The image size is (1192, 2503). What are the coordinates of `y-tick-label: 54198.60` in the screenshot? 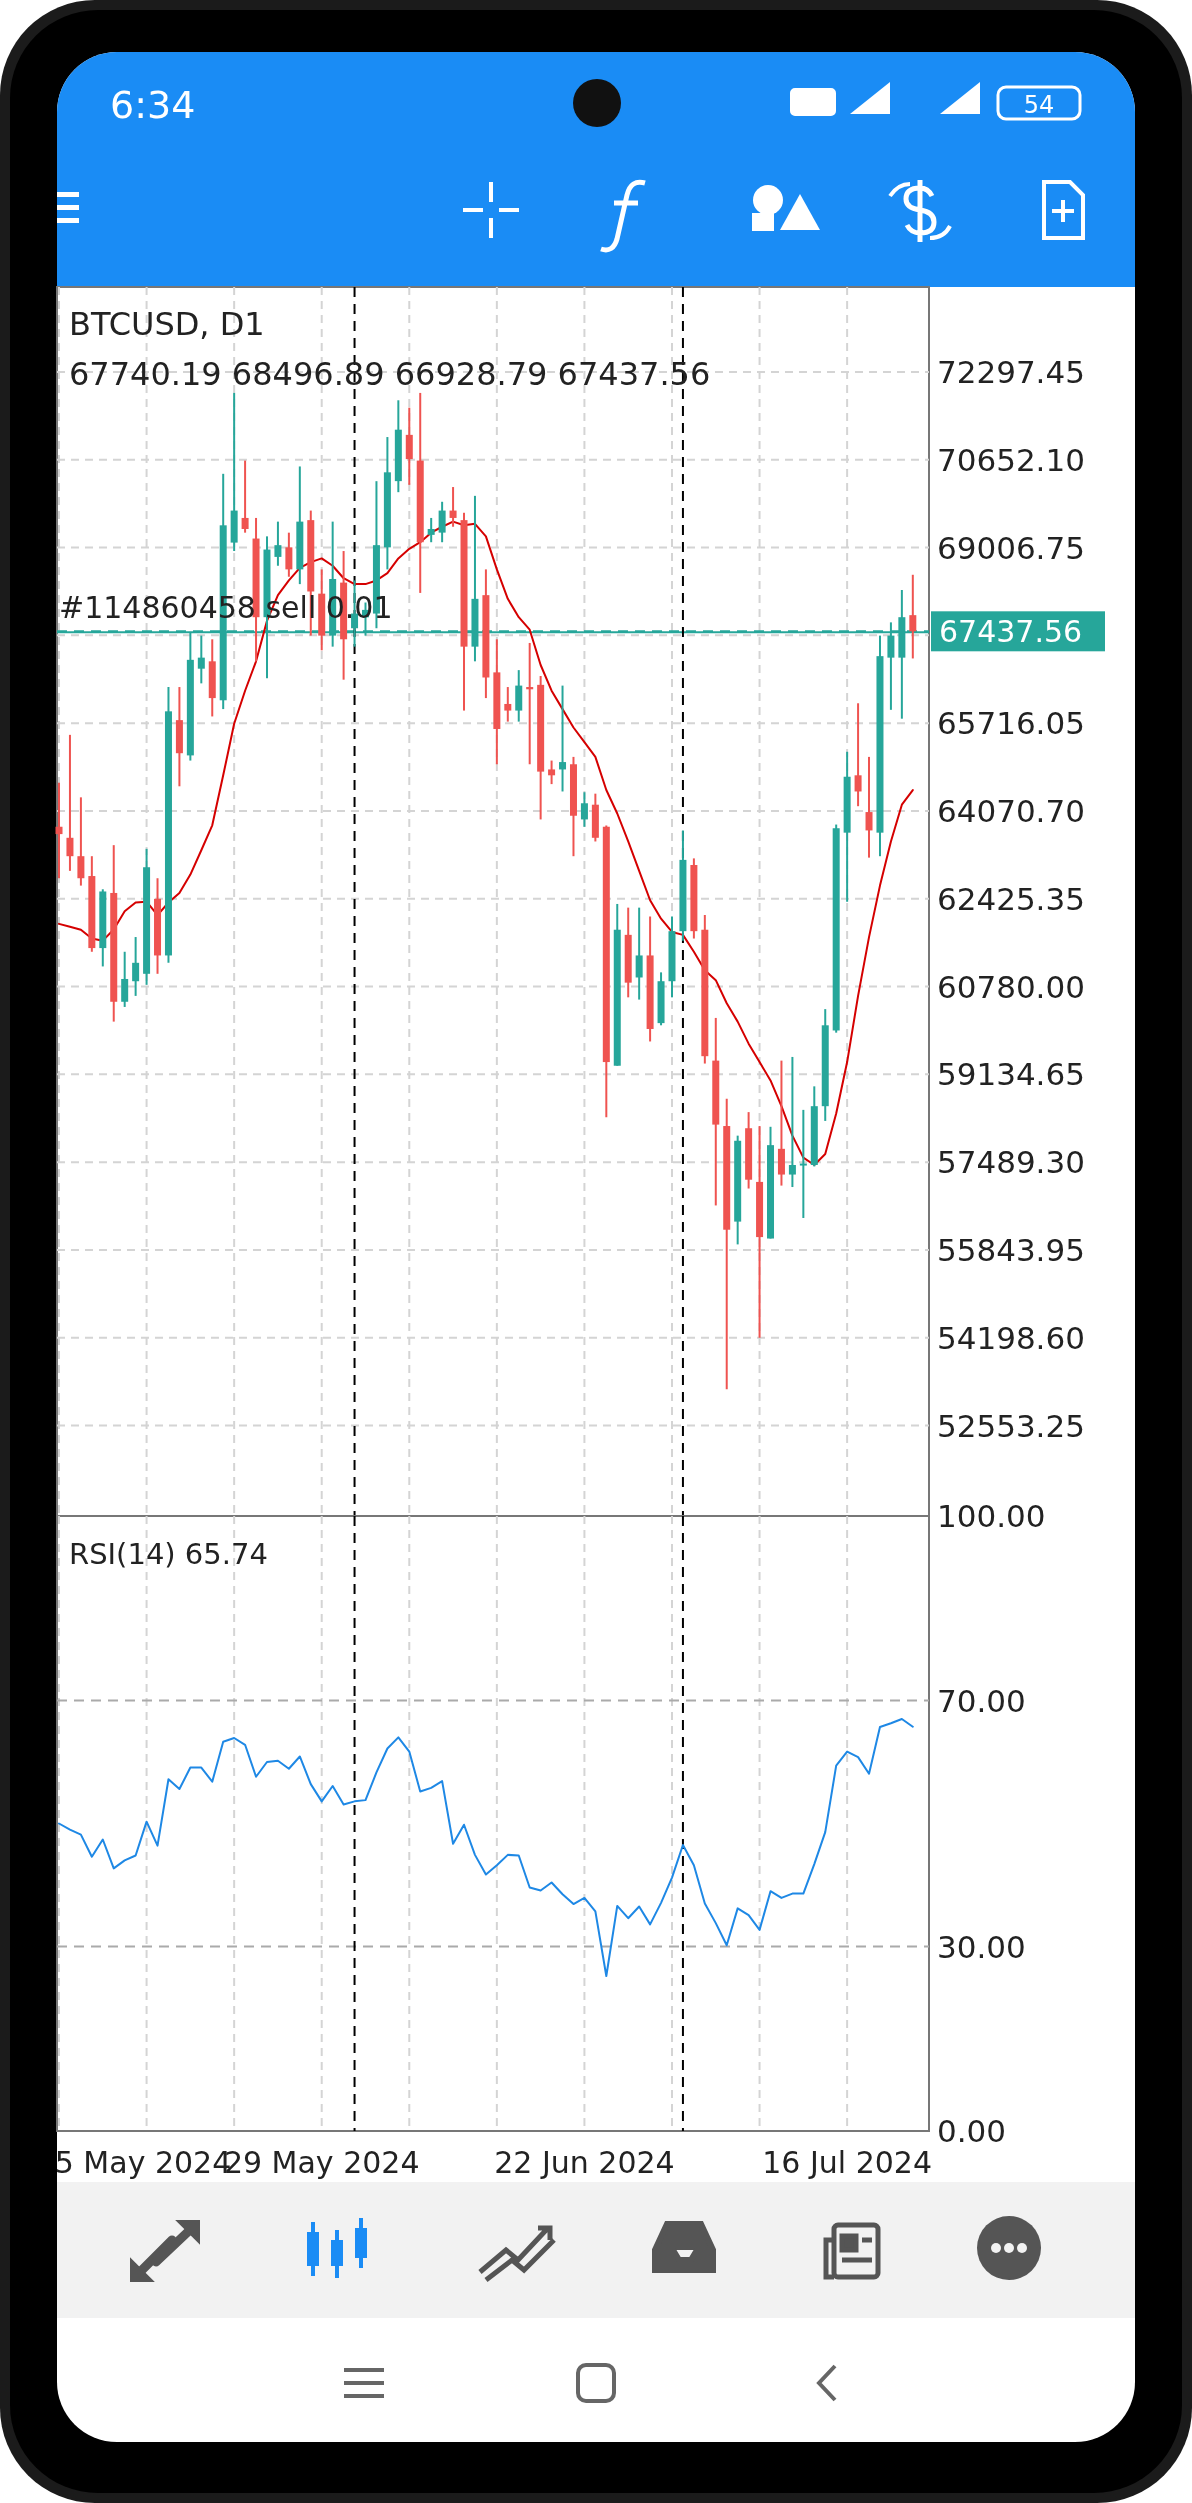 It's located at (1011, 1337).